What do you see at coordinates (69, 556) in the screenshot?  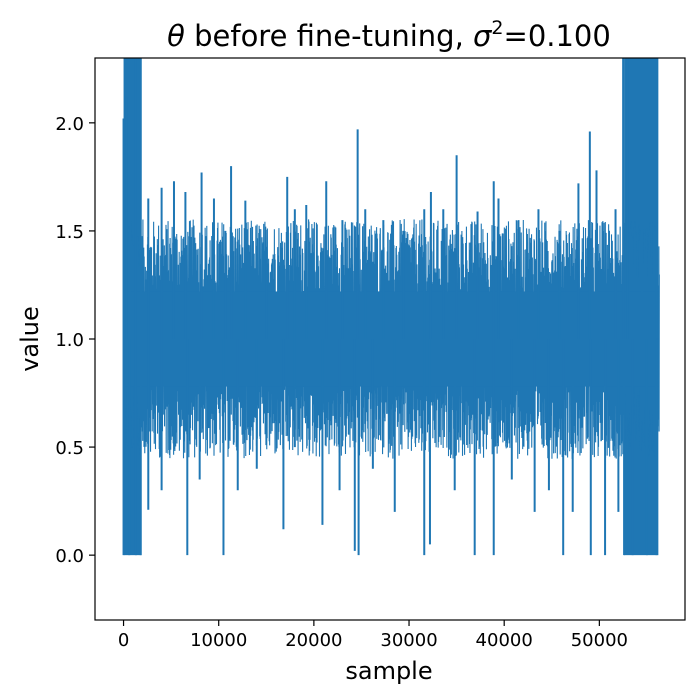 I see `y-tick-label: 0.0` at bounding box center [69, 556].